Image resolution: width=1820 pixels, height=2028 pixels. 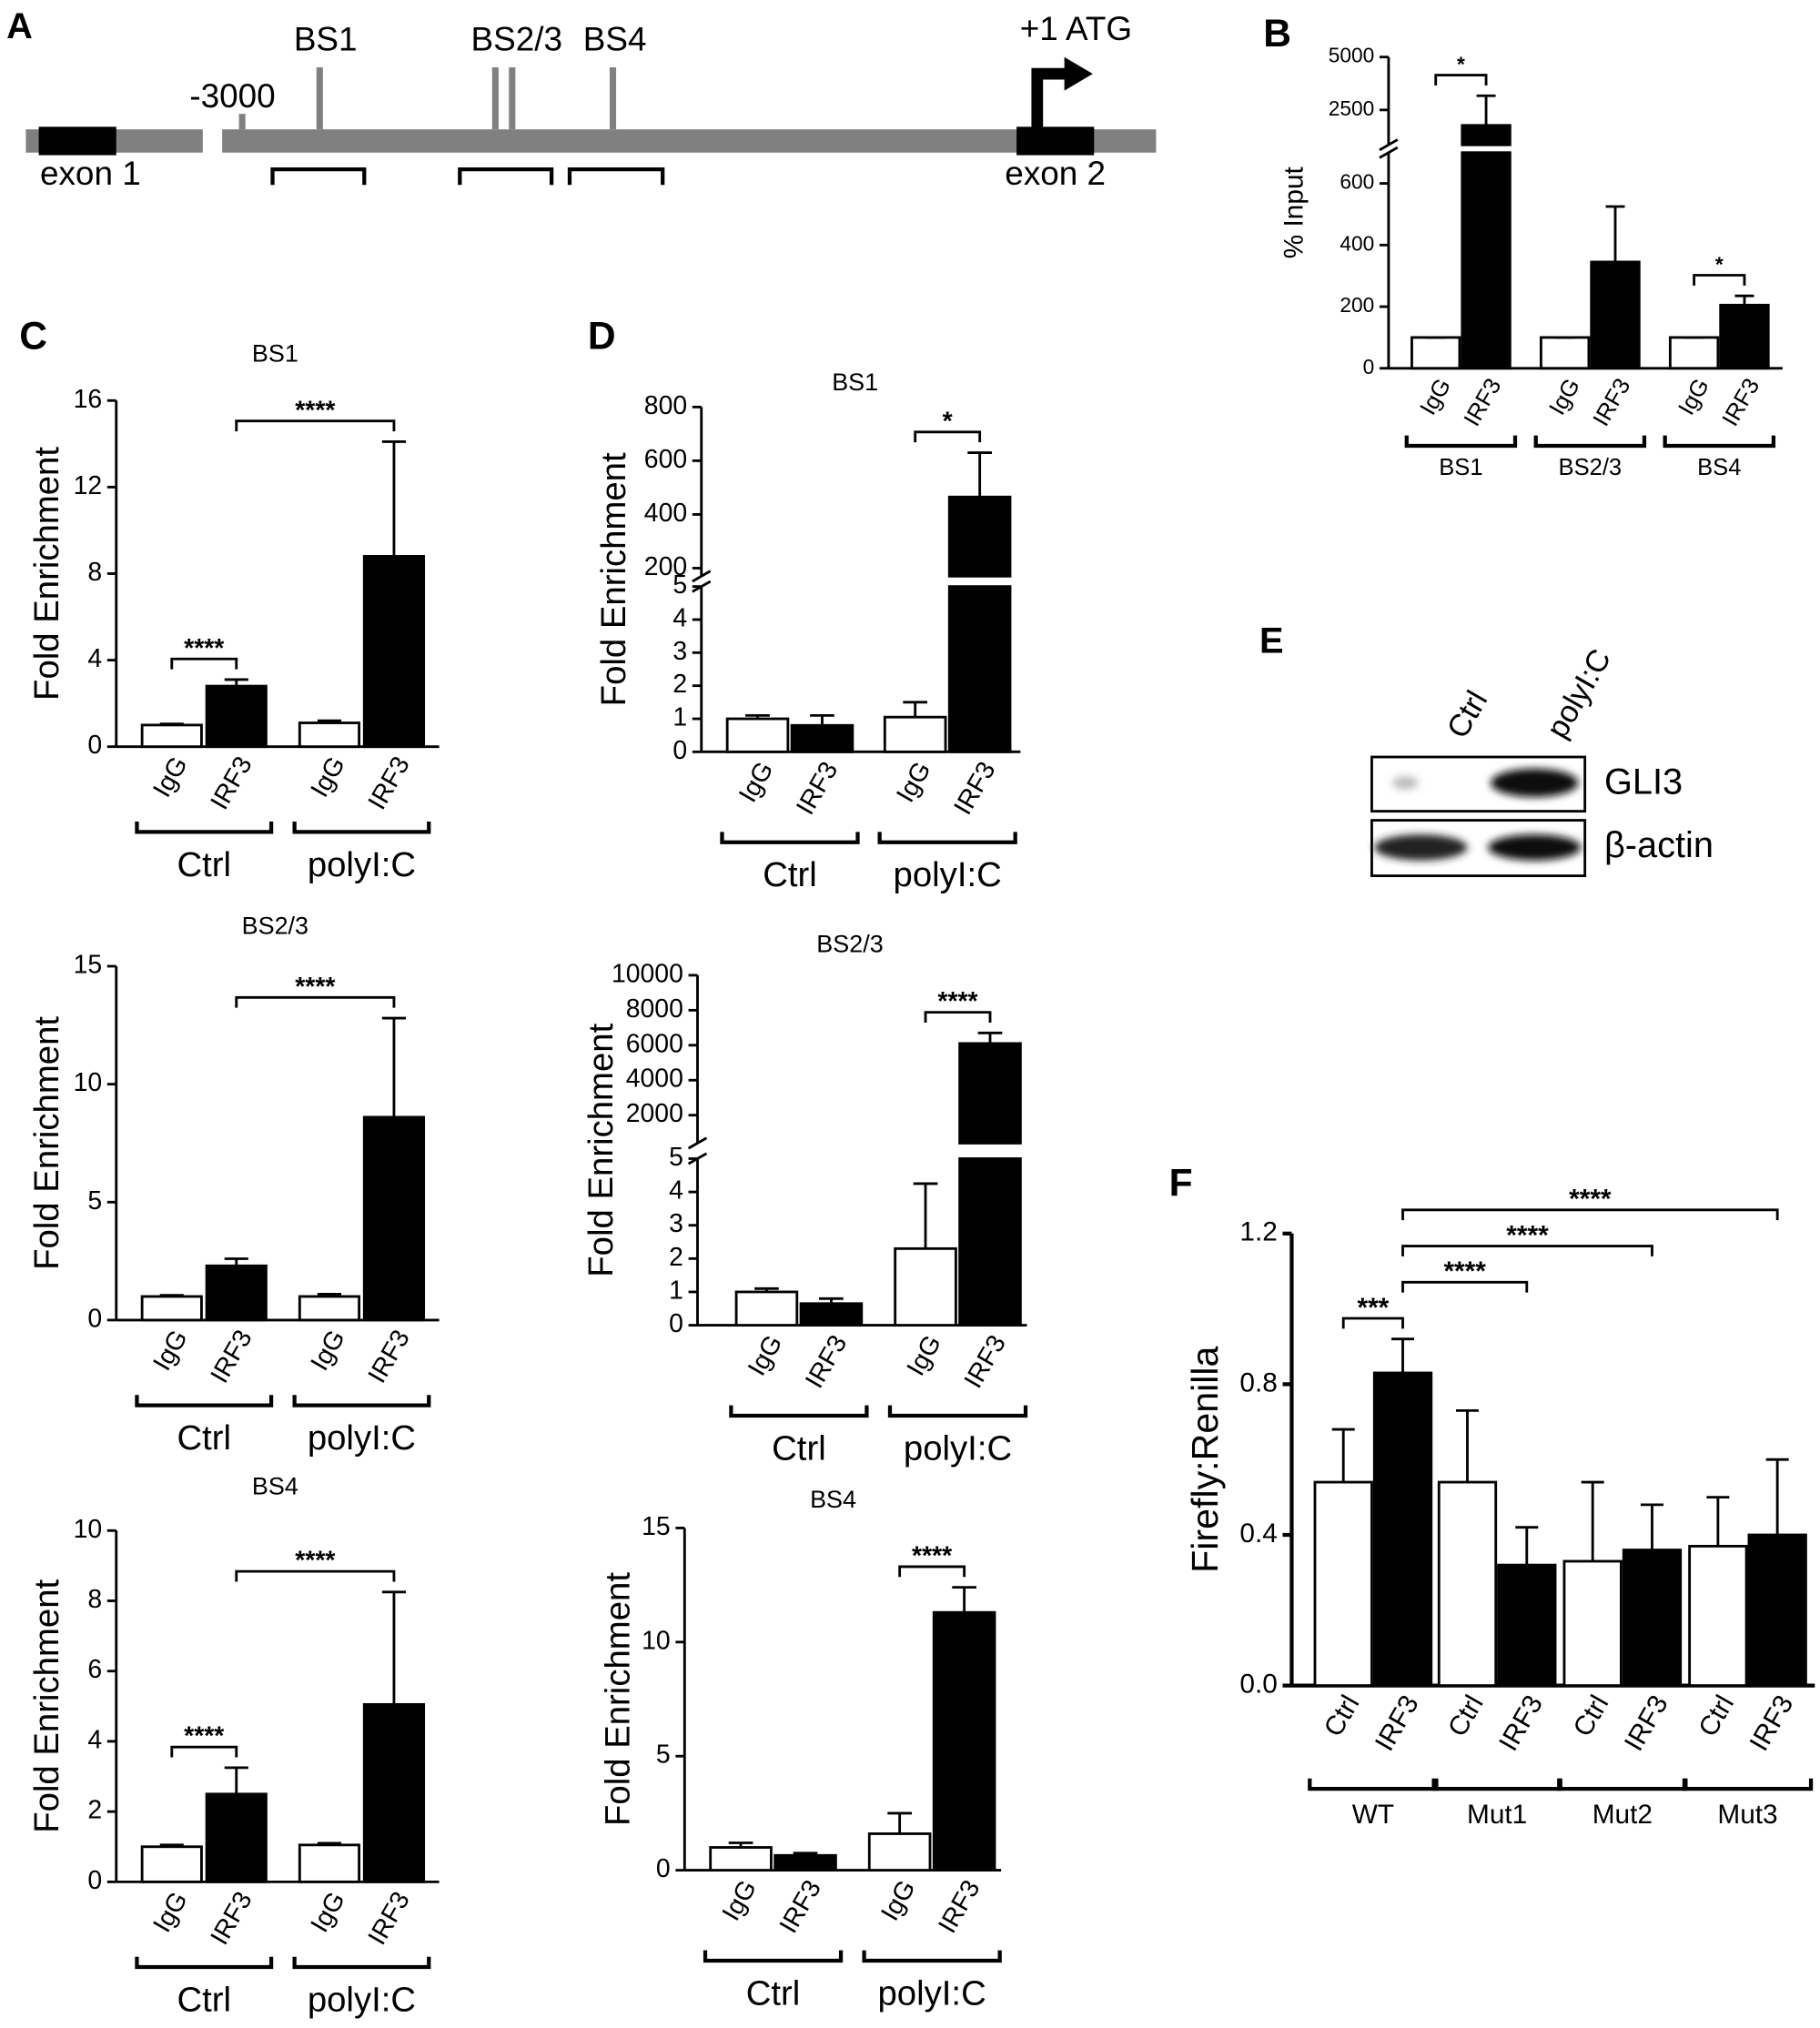 What do you see at coordinates (602, 336) in the screenshot?
I see `panel-letter: D` at bounding box center [602, 336].